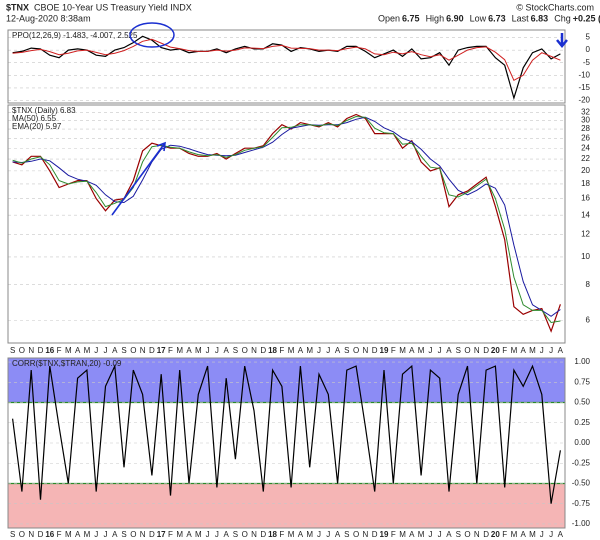 The height and width of the screenshot is (540, 600). Describe the element at coordinates (272, 534) in the screenshot. I see `x-tick-label: 18` at that location.